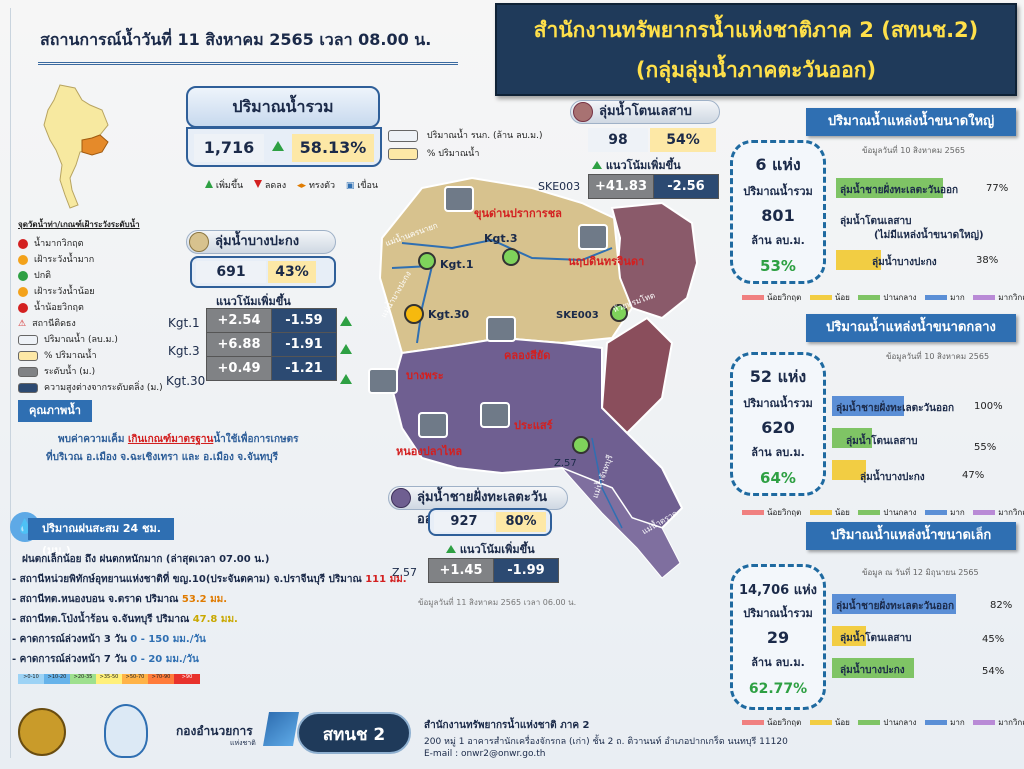  What do you see at coordinates (283, 107) in the screenshot?
I see `total-volume-title: ปริมาณน้ำรวม` at bounding box center [283, 107].